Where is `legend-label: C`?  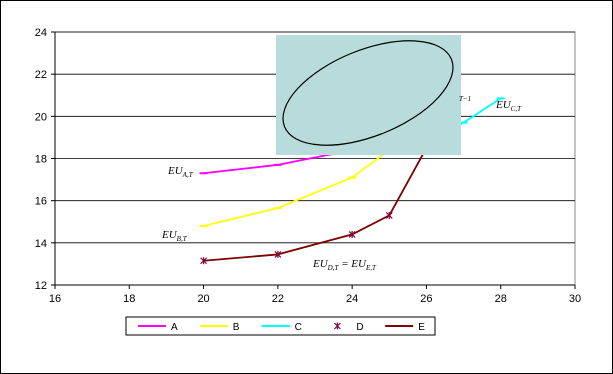
legend-label: C is located at coordinates (298, 327).